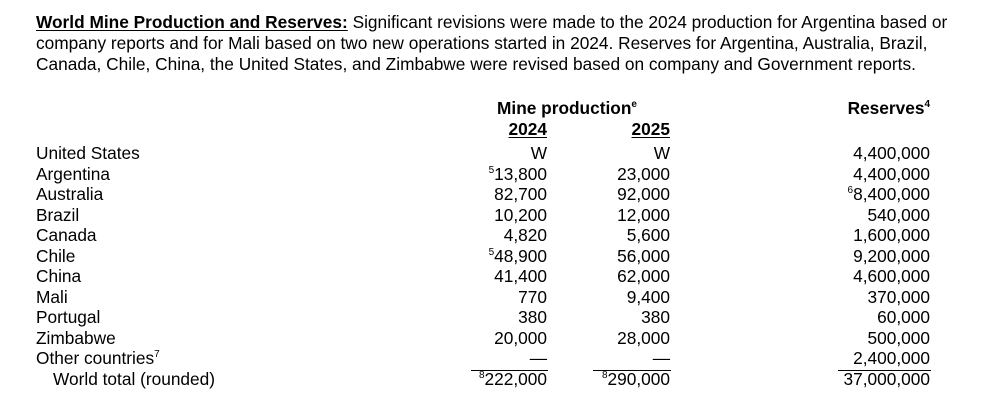 This screenshot has height=402, width=1000. What do you see at coordinates (500, 276) in the screenshot?
I see `table-row: China 41,400 62,000 4,600,000` at bounding box center [500, 276].